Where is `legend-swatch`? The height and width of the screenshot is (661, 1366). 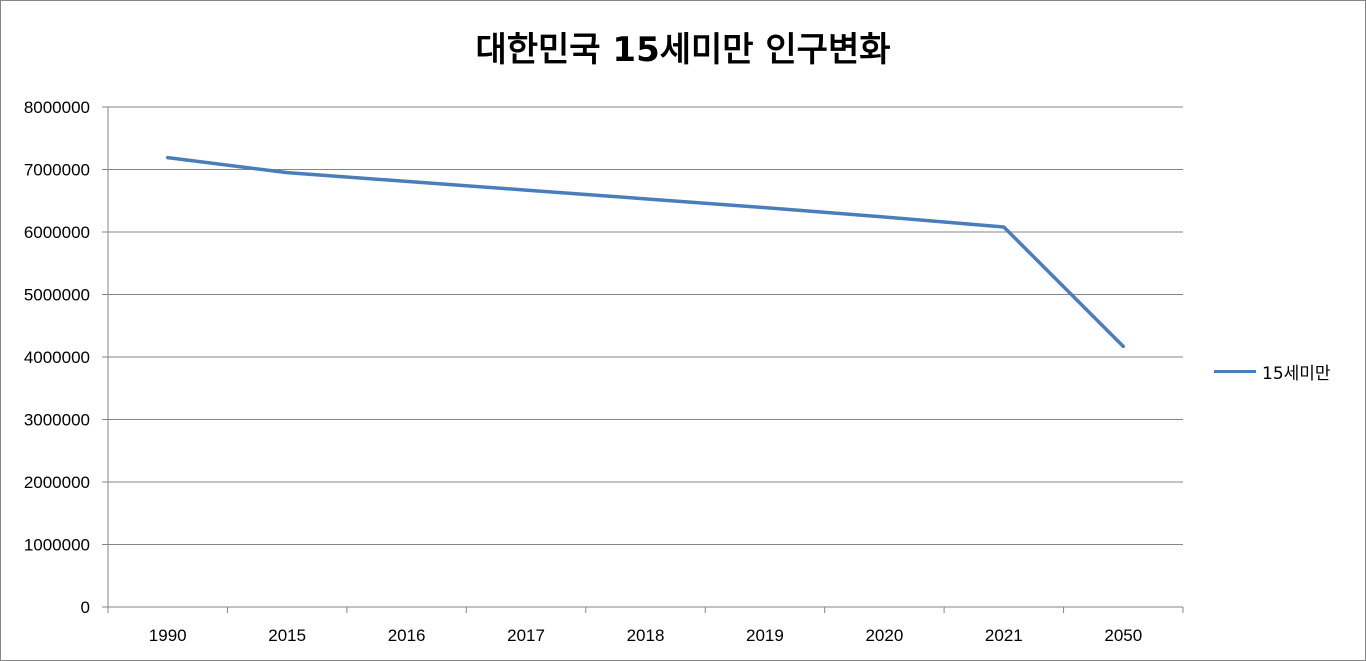 legend-swatch is located at coordinates (1235, 371).